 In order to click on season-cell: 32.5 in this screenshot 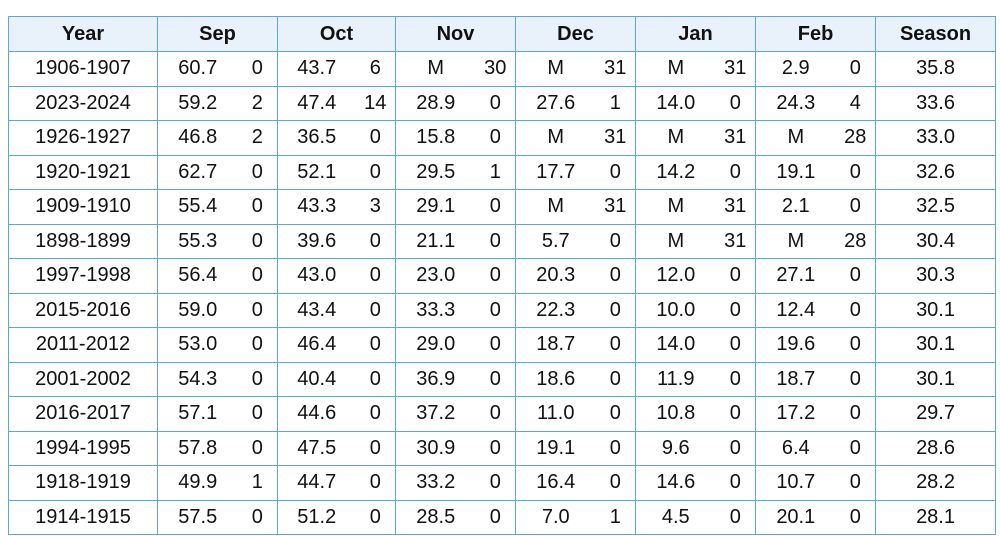, I will do `click(936, 207)`.